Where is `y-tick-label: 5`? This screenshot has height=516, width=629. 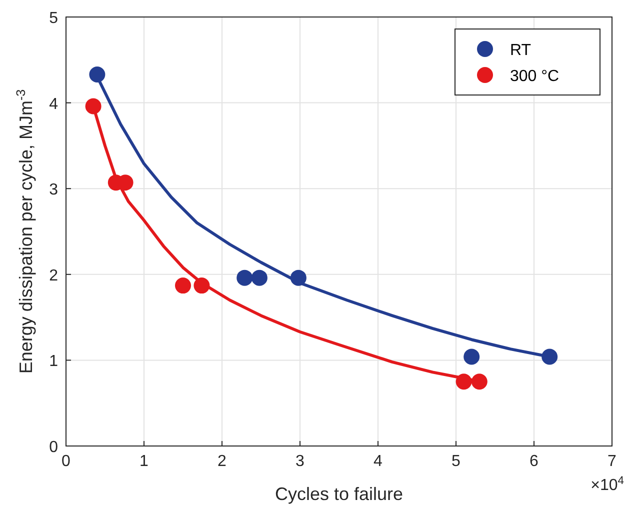 y-tick-label: 5 is located at coordinates (53, 18).